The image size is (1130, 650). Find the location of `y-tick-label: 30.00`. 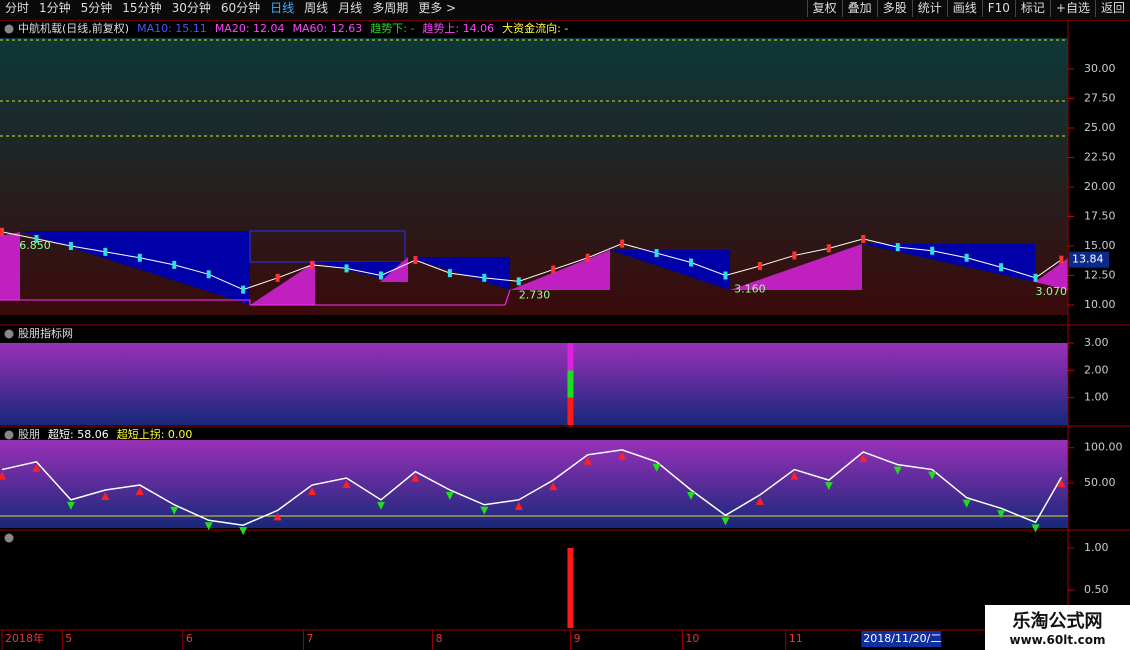

y-tick-label: 30.00 is located at coordinates (1100, 68).